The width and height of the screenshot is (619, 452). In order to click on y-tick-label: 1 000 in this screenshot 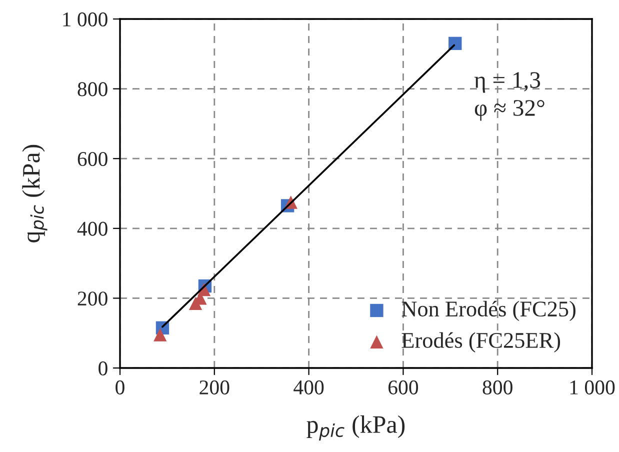, I will do `click(85, 19)`.